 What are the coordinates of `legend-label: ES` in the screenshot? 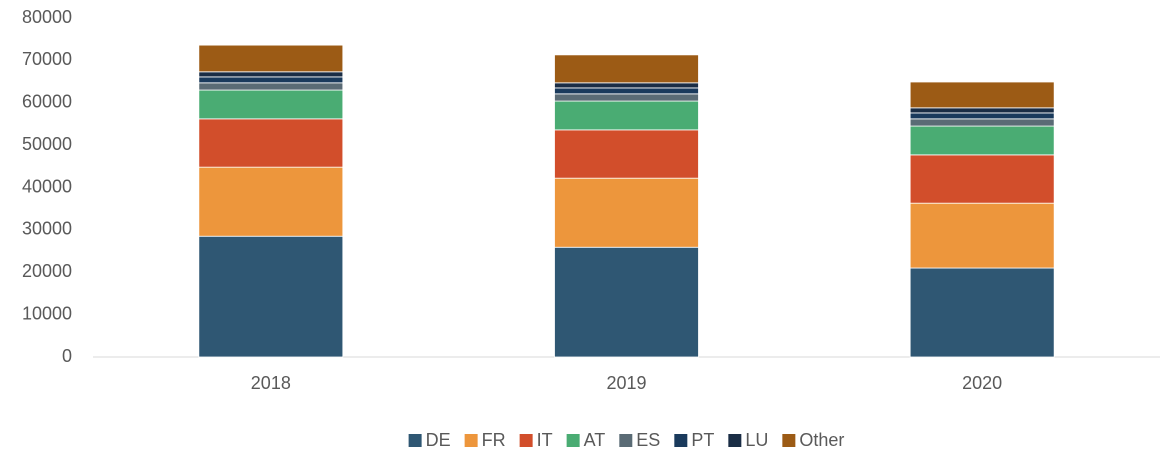 It's located at (648, 440).